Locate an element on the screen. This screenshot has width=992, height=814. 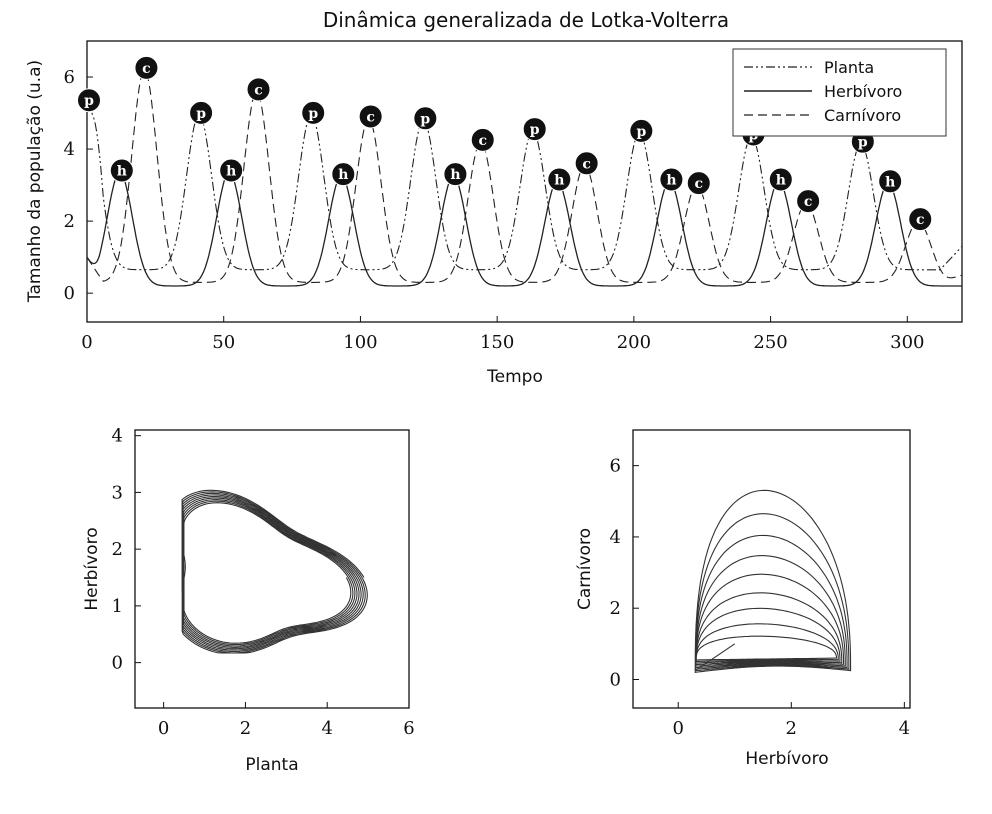
phase-right-x-label: Herbívoro is located at coordinates (786, 759).